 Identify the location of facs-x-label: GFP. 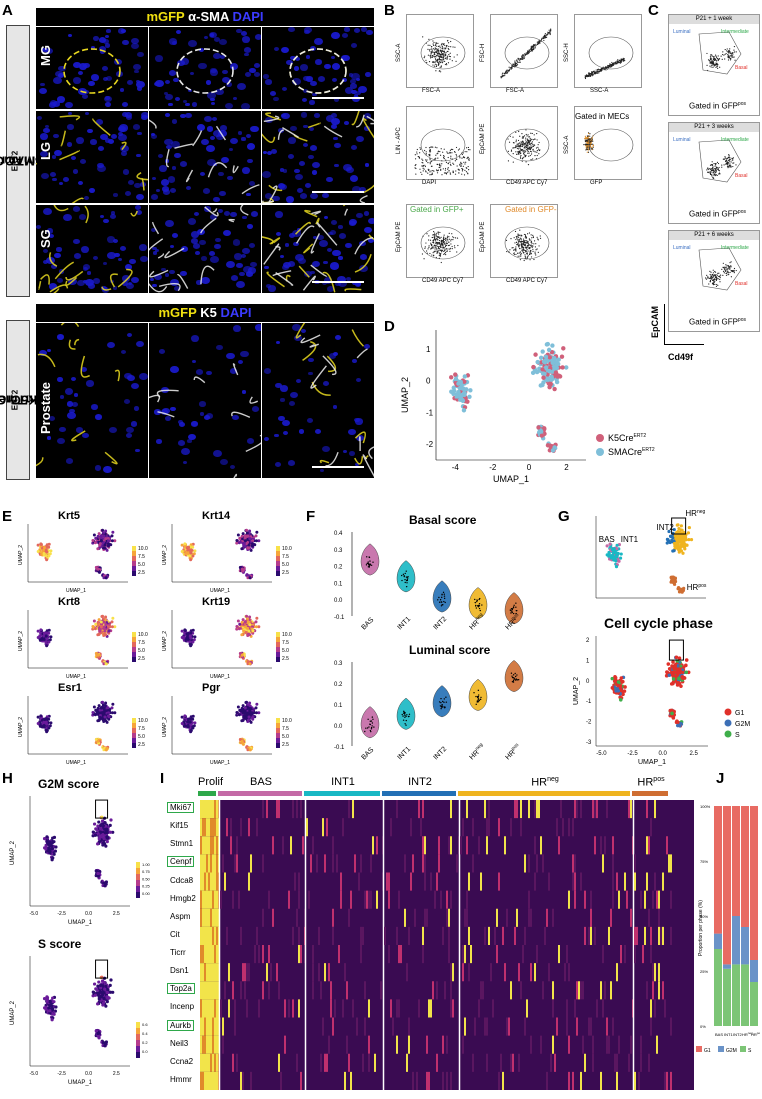
(596, 183).